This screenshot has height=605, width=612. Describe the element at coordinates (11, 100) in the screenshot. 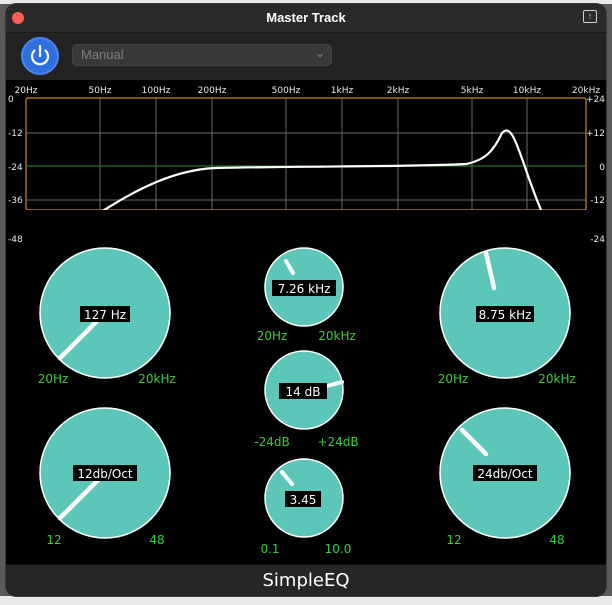

I see `db-left-tick: 0` at that location.